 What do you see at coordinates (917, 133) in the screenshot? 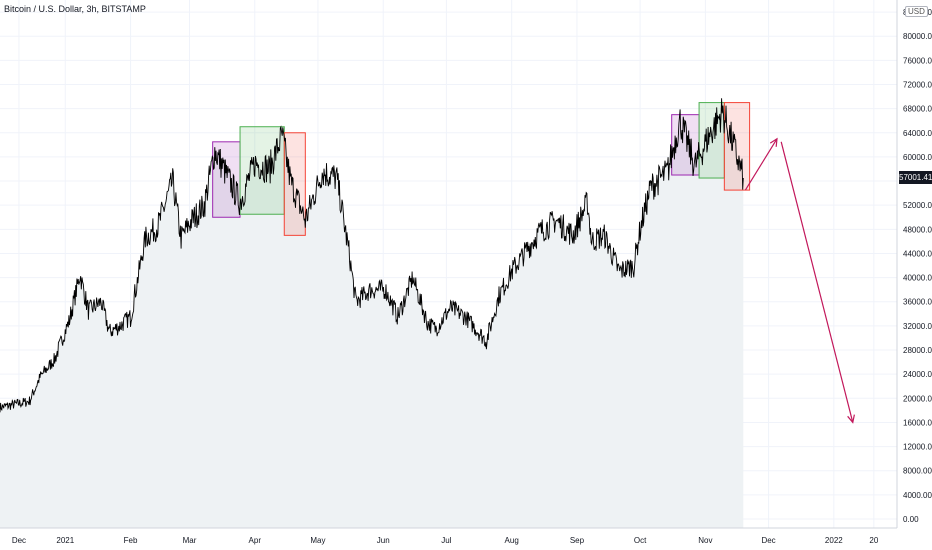
I see `y-tick-label: 64000.00` at bounding box center [917, 133].